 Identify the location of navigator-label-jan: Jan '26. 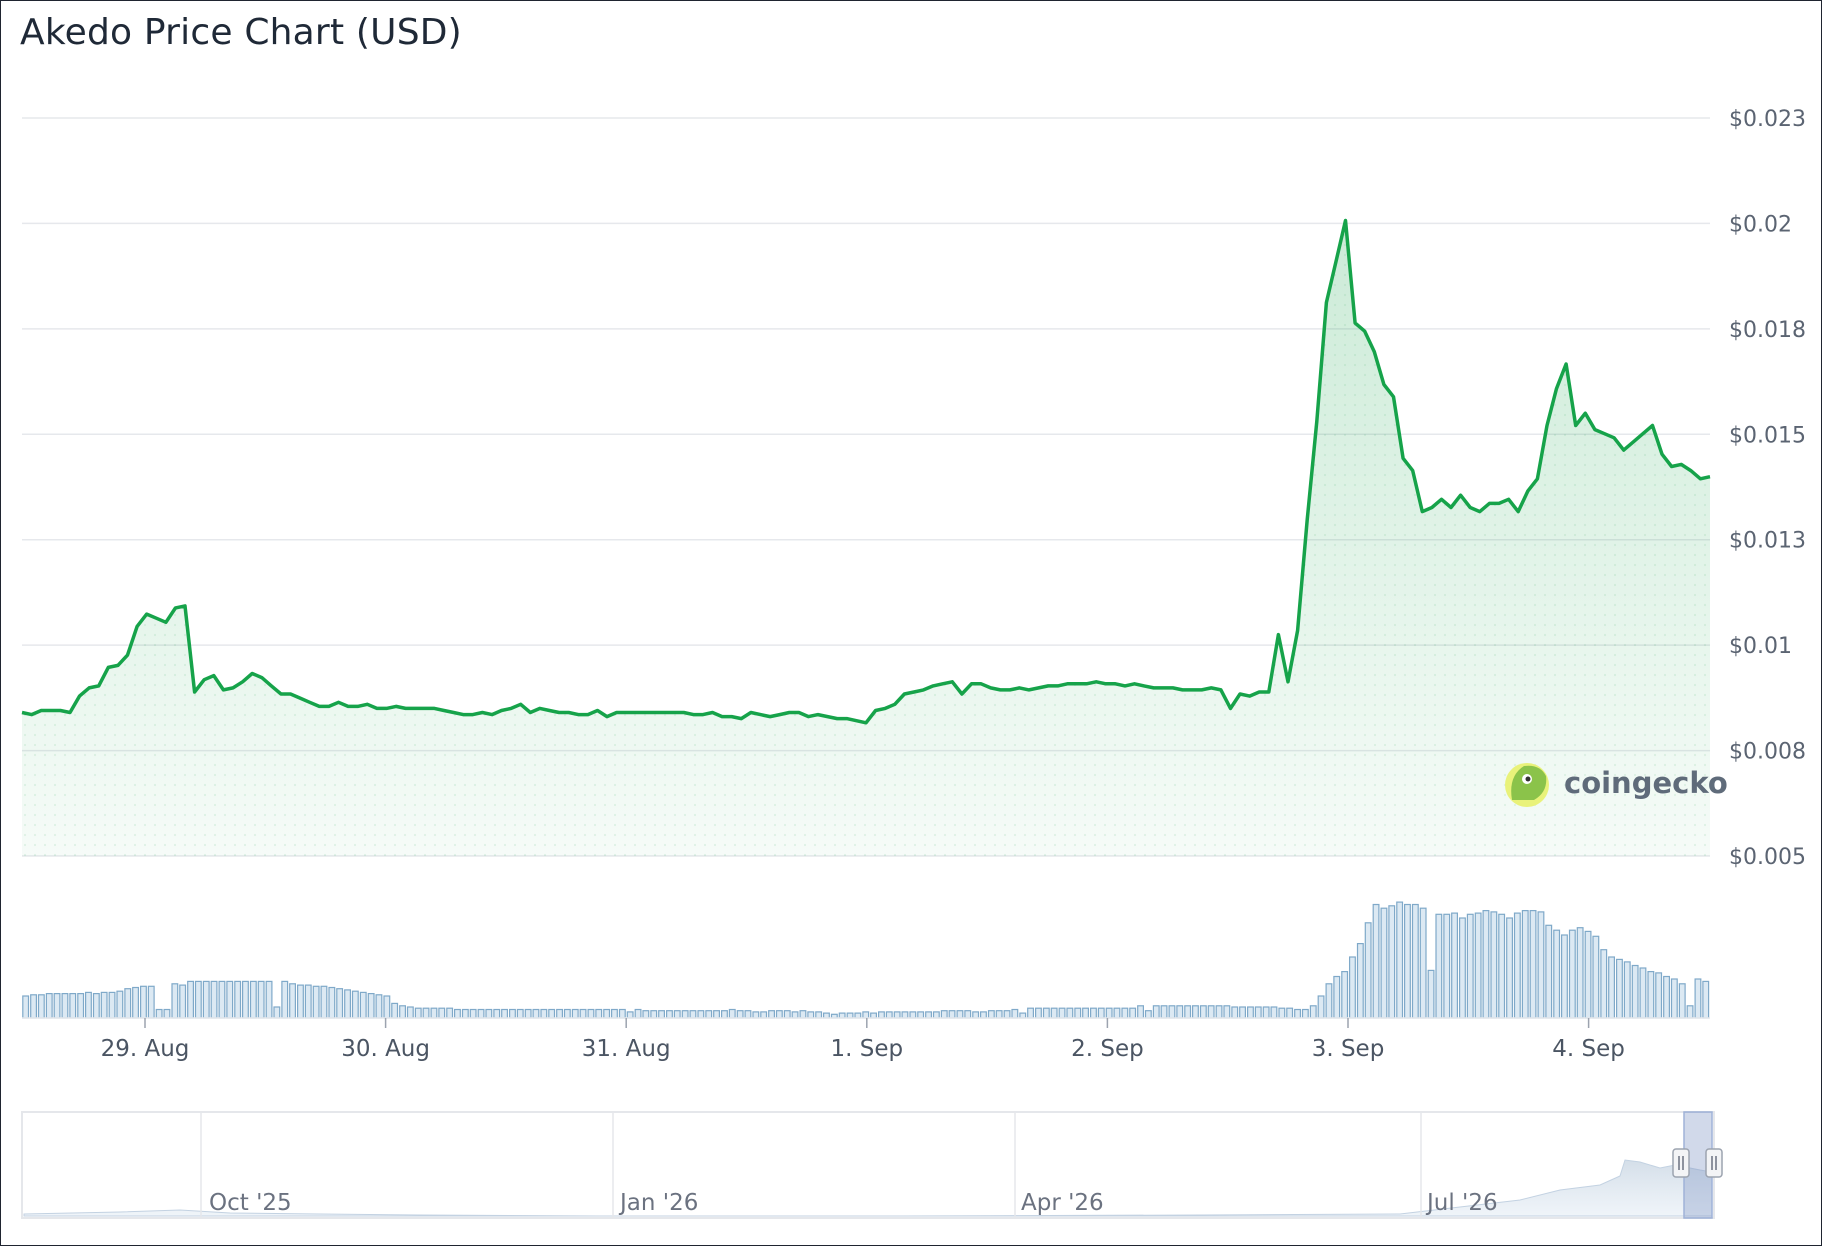
(658, 1203).